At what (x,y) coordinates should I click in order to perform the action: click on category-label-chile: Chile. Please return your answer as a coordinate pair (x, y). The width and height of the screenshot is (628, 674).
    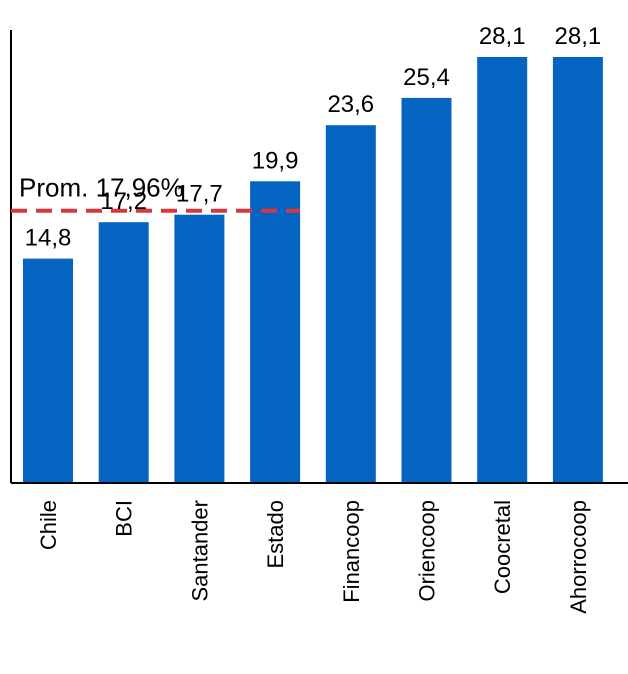
    Looking at the image, I should click on (48, 525).